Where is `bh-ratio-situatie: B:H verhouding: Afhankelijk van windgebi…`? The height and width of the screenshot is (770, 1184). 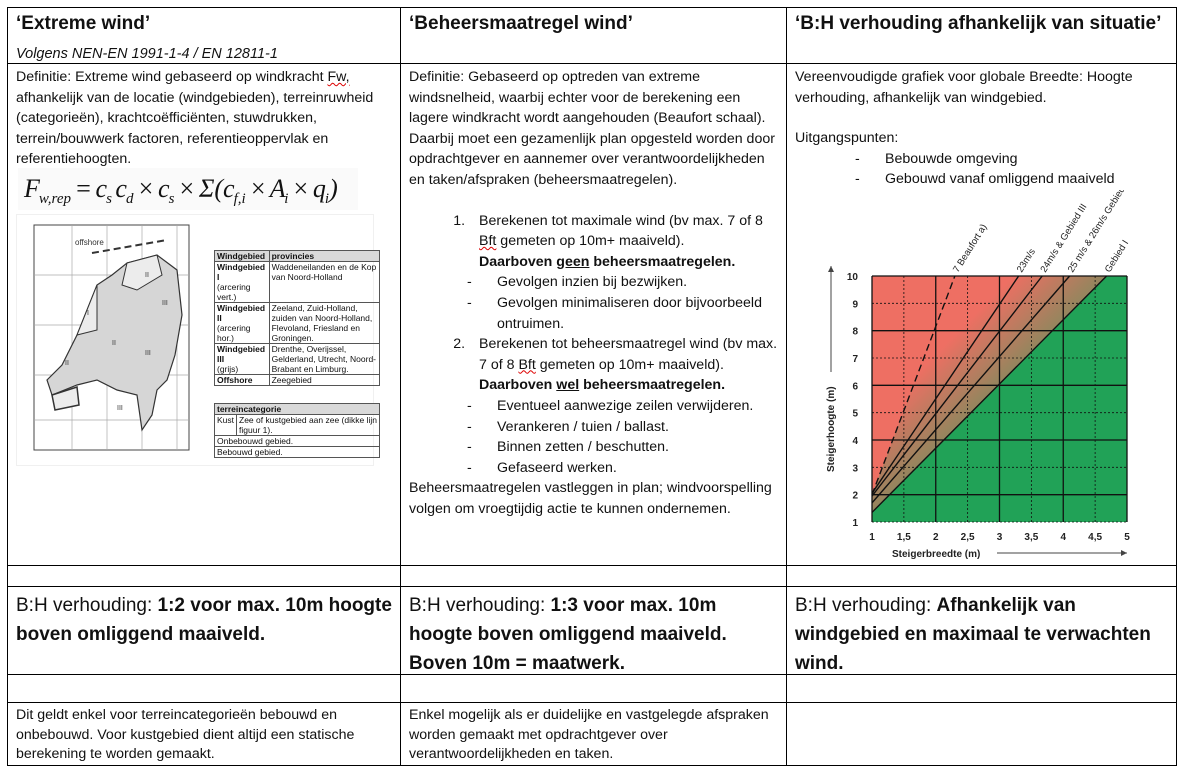 bh-ratio-situatie: B:H verhouding: Afhankelijk van windgebi… is located at coordinates (981, 634).